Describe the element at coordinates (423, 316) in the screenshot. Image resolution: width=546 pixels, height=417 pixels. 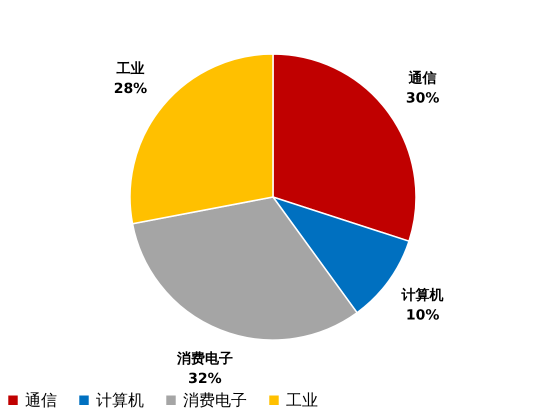
I see `data-label: 10%` at that location.